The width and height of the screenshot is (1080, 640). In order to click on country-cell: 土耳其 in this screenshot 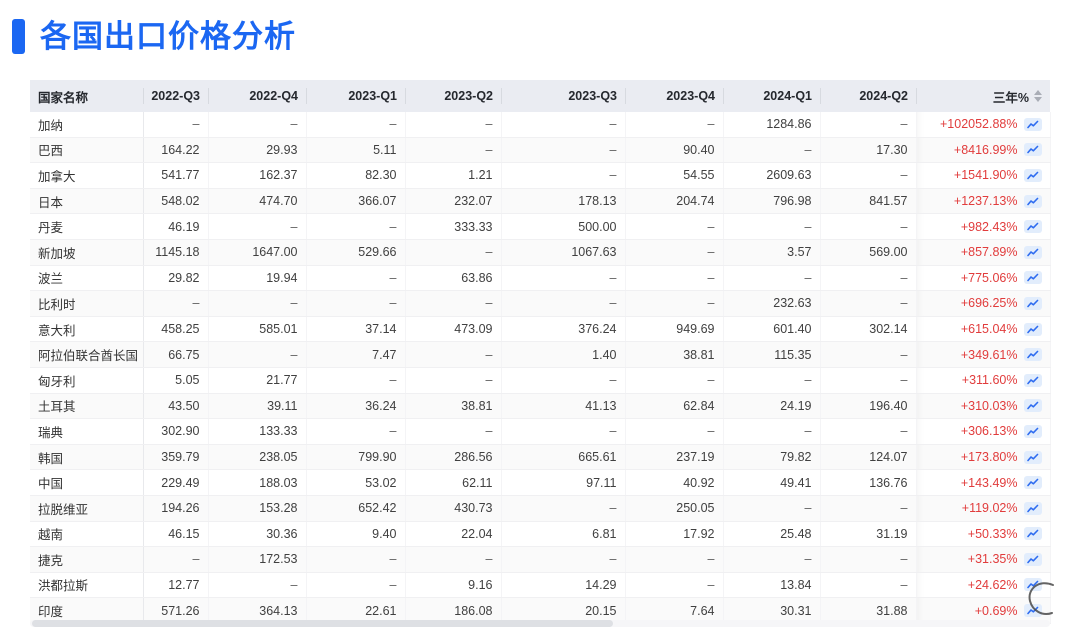, I will do `click(87, 406)`.